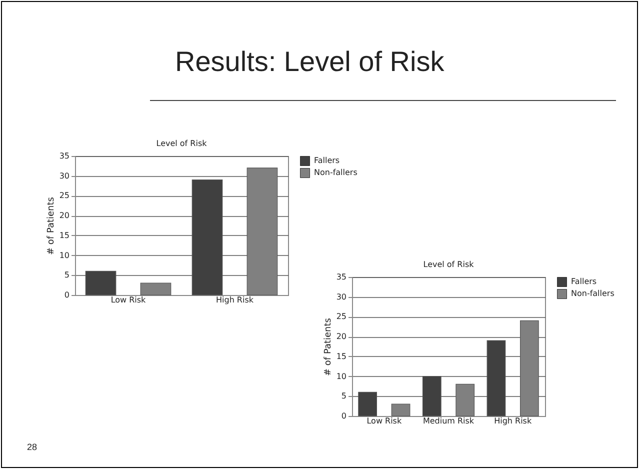 This screenshot has width=641, height=471. I want to click on text: 28, so click(32, 447).